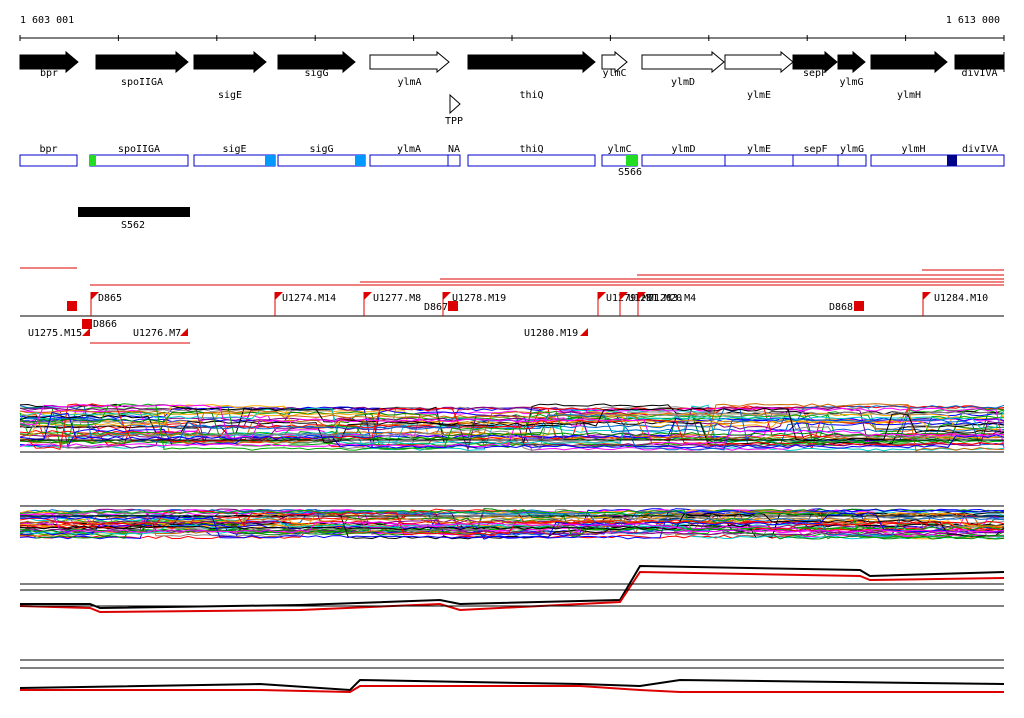  What do you see at coordinates (961, 298) in the screenshot?
I see `transcript-label: U1284.M10` at bounding box center [961, 298].